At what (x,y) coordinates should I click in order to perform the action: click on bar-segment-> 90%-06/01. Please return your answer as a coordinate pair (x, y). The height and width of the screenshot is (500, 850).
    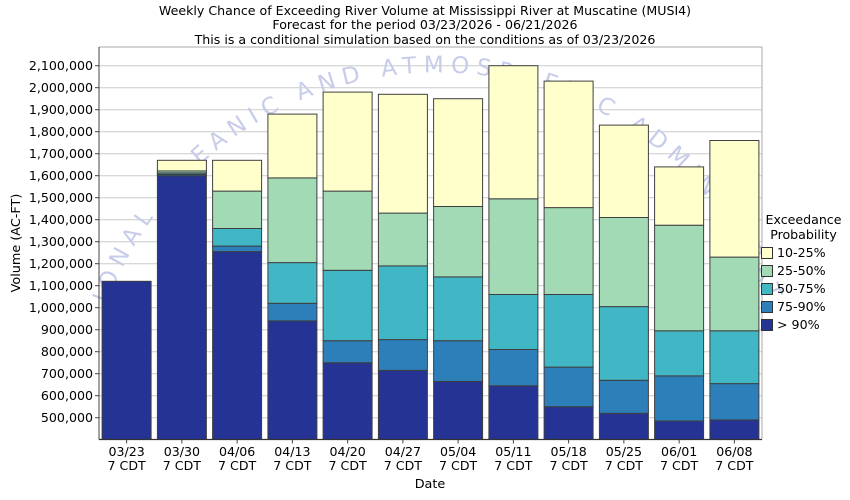
    Looking at the image, I should click on (679, 430).